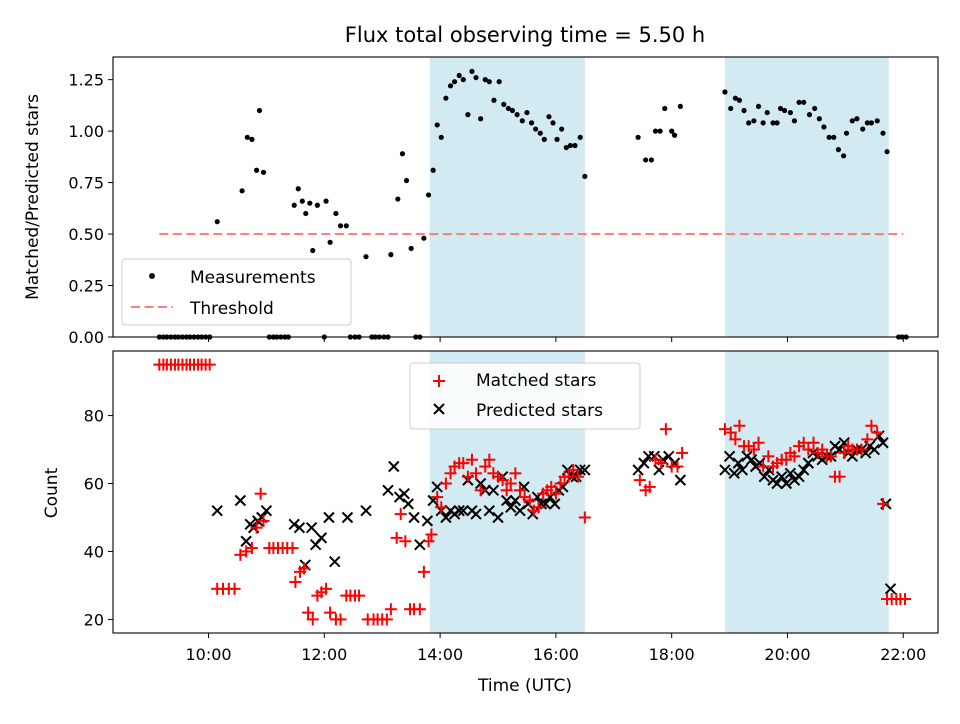 The image size is (960, 724). What do you see at coordinates (525, 35) in the screenshot?
I see `chart-title: Flux total observing time = 5.50 h` at bounding box center [525, 35].